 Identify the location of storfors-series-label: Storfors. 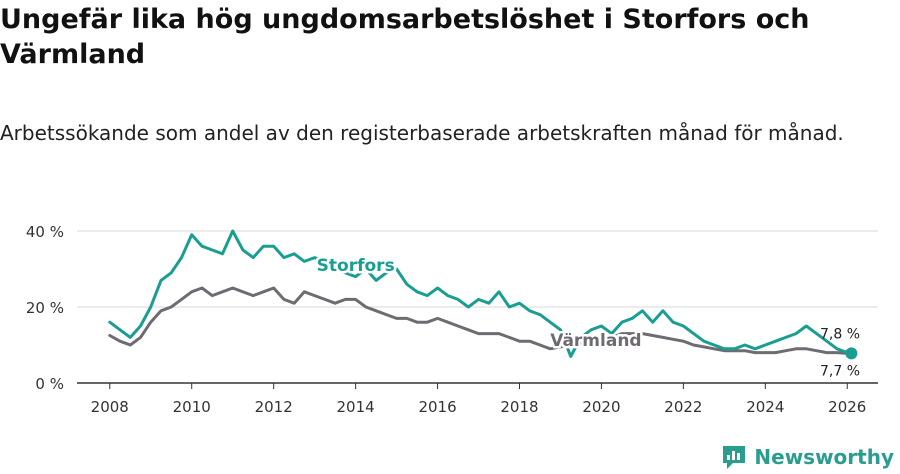
(356, 266).